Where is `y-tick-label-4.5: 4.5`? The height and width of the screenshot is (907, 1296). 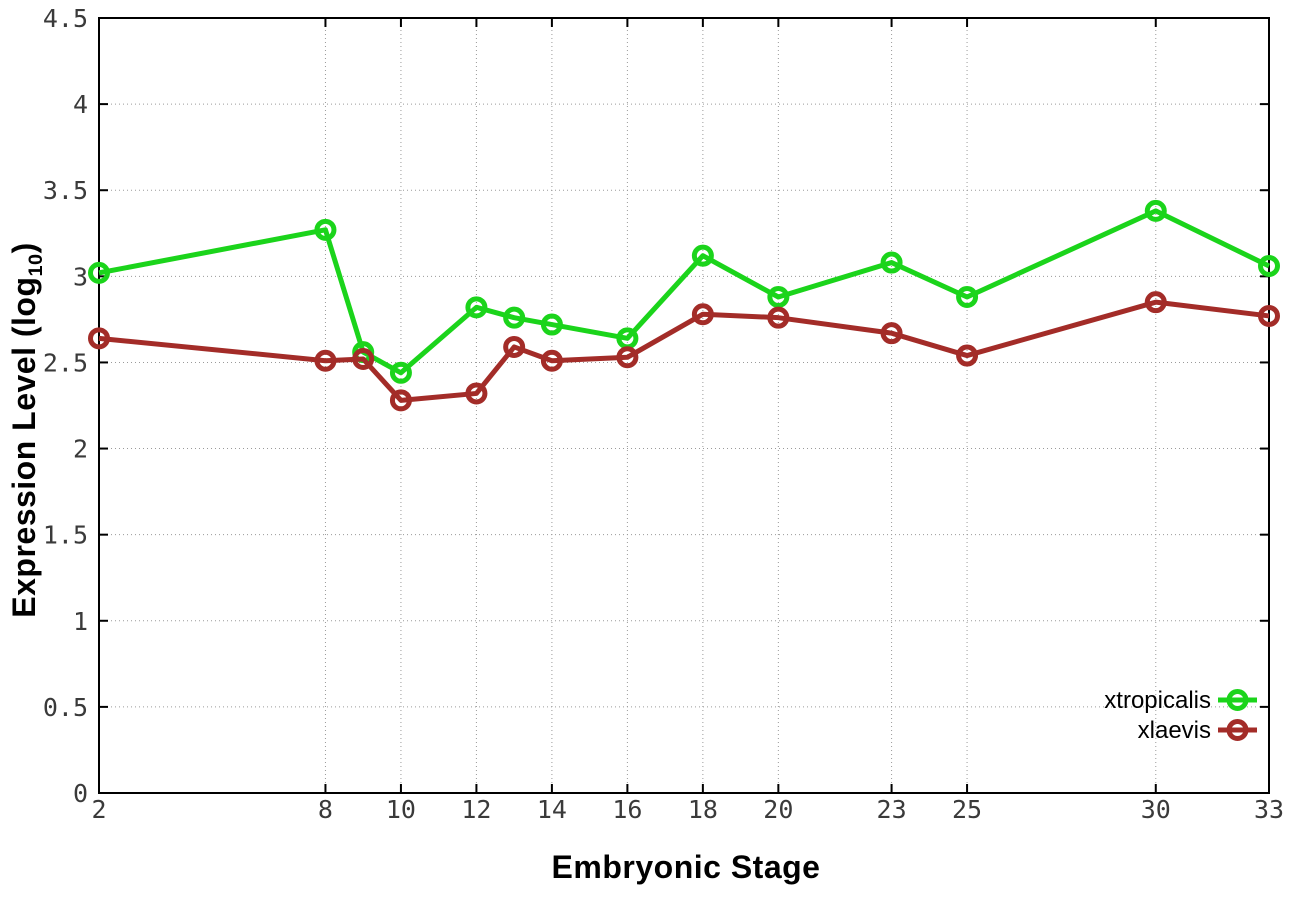 y-tick-label-4.5: 4.5 is located at coordinates (65, 18).